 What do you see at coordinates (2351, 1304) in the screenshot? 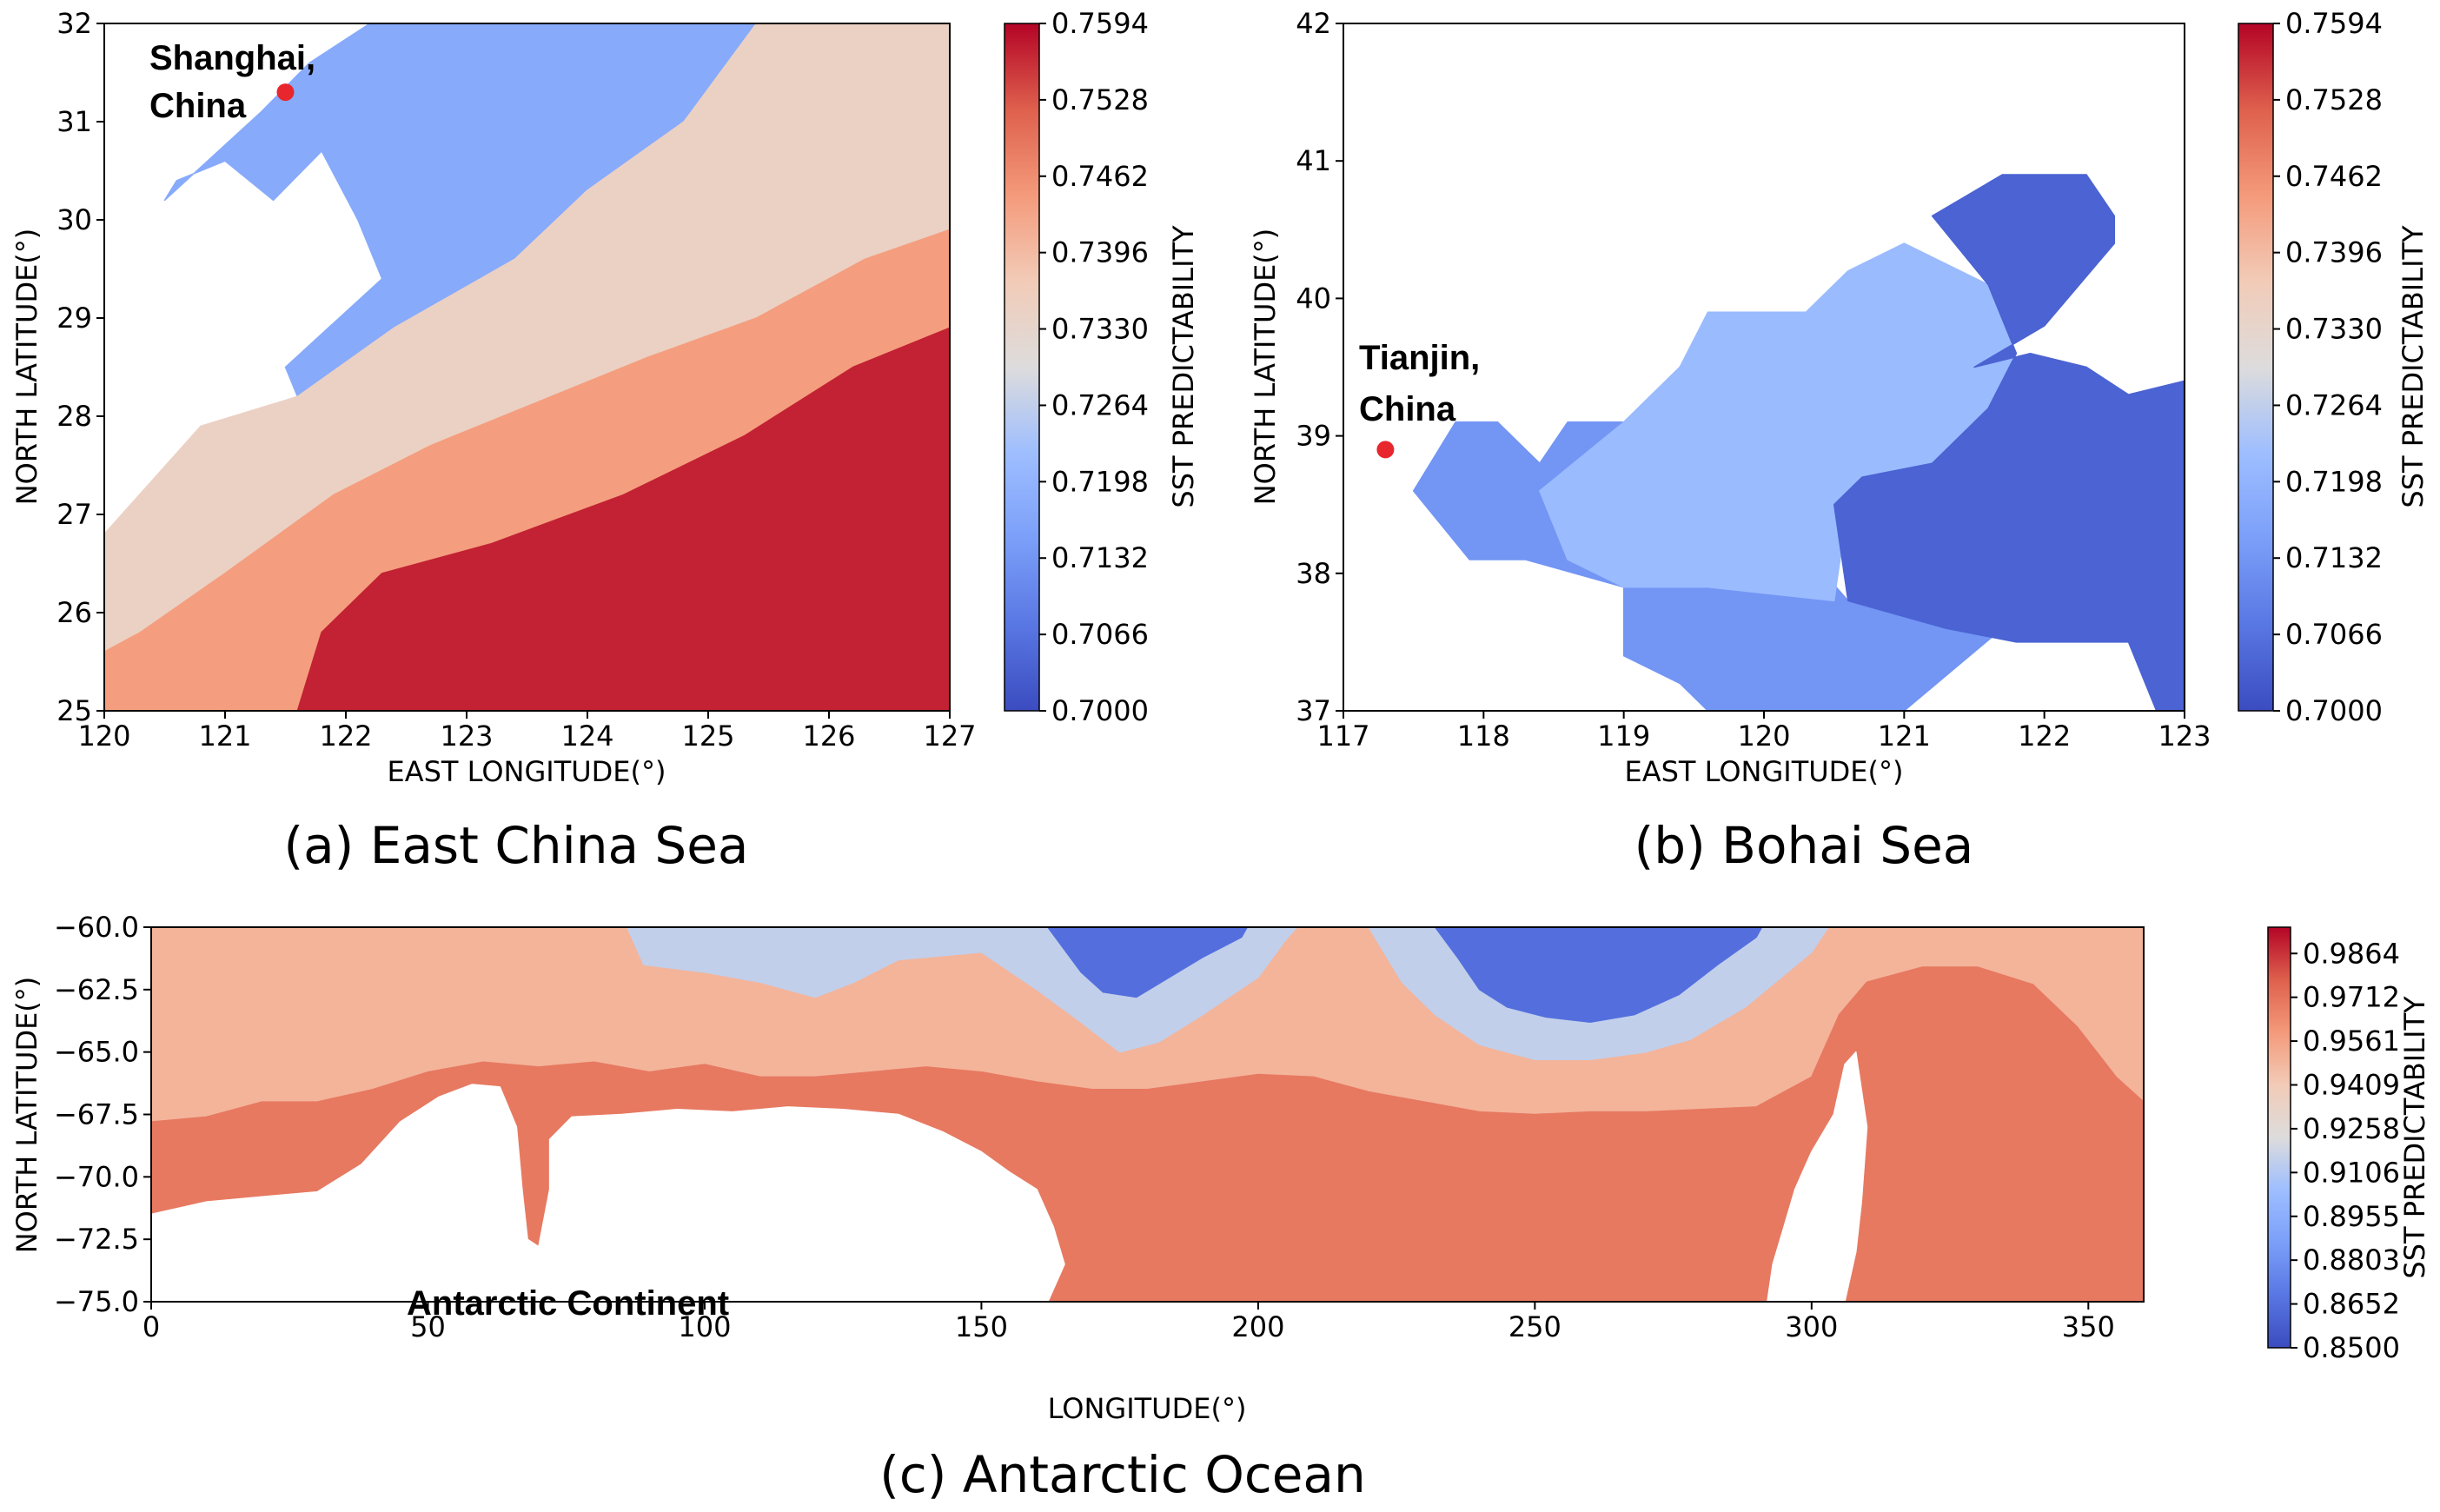
I see `colorbar-tick-label: 0.8652` at bounding box center [2351, 1304].